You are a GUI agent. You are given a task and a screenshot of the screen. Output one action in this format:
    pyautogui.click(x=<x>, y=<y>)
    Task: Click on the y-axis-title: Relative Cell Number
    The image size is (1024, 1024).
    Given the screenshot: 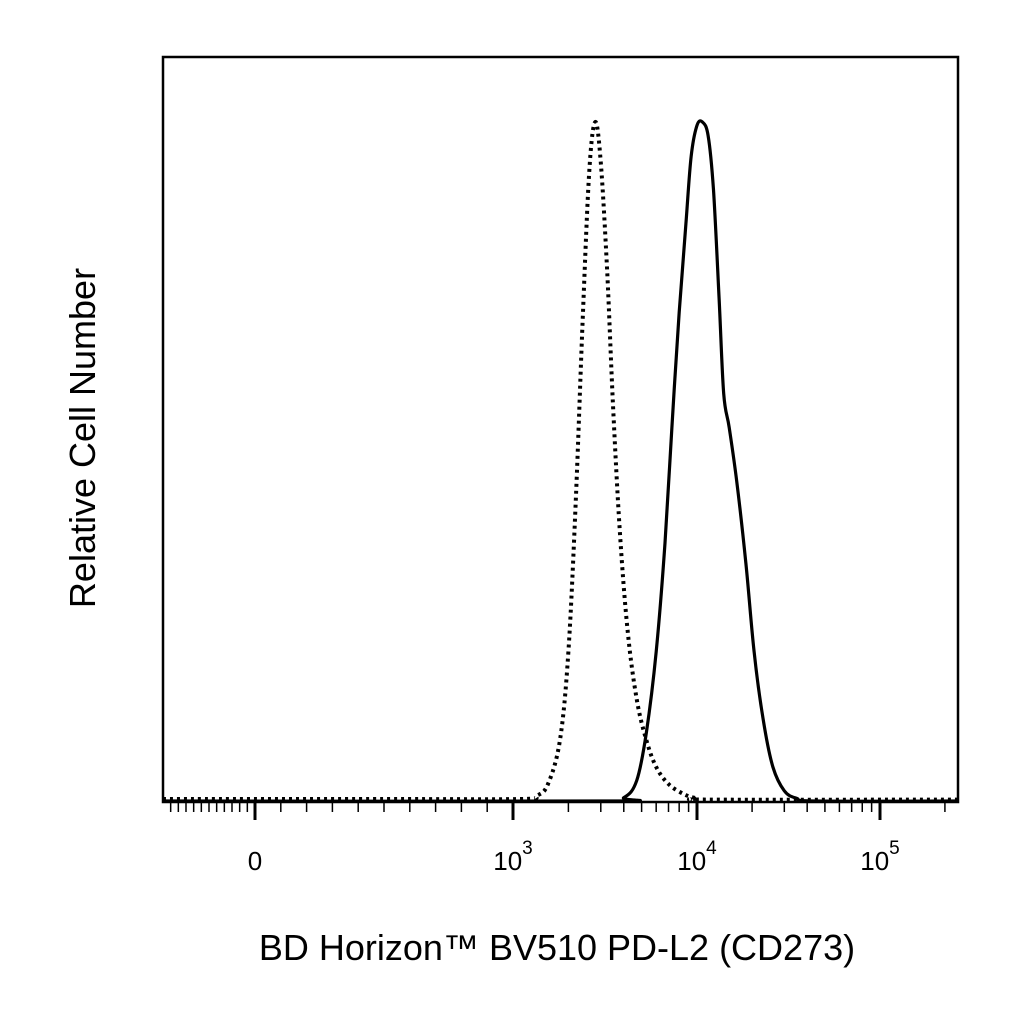 What is the action you would take?
    pyautogui.click(x=82, y=438)
    